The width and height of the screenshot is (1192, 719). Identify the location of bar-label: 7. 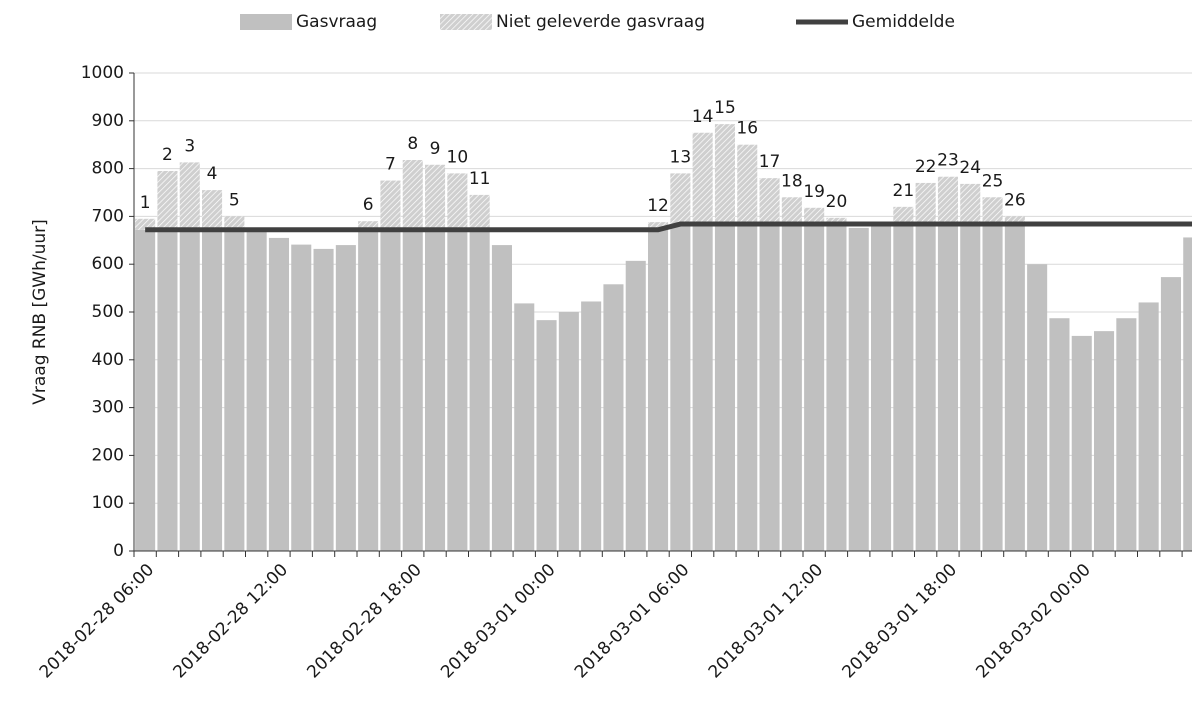
(390, 165).